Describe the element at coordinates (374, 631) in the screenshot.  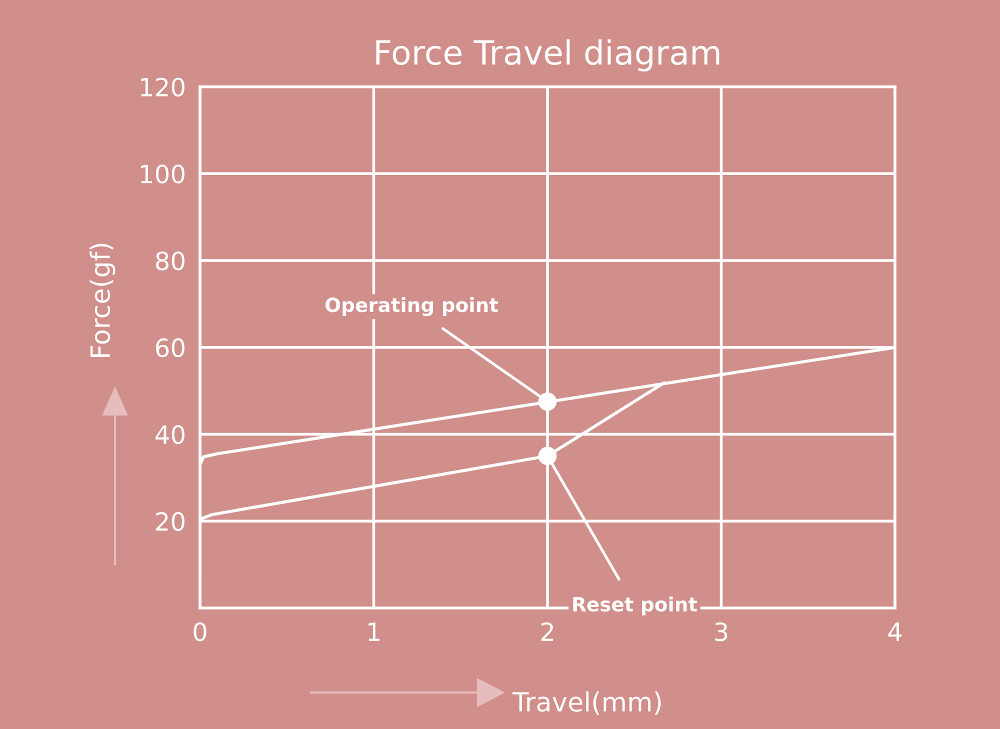
I see `x-tick-label: 1` at that location.